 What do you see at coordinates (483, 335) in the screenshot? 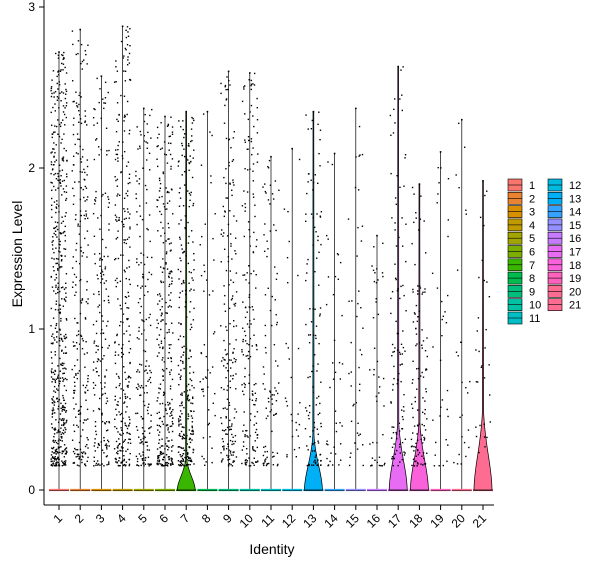
I see `violin-shape` at bounding box center [483, 335].